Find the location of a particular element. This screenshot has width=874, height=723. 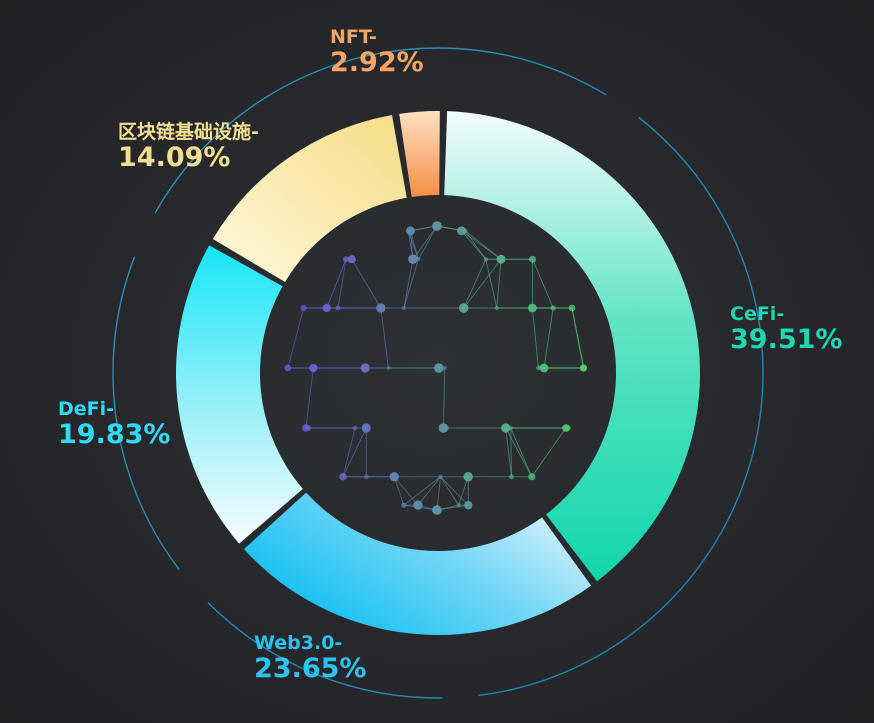

category-label: NFT- is located at coordinates (353, 37).